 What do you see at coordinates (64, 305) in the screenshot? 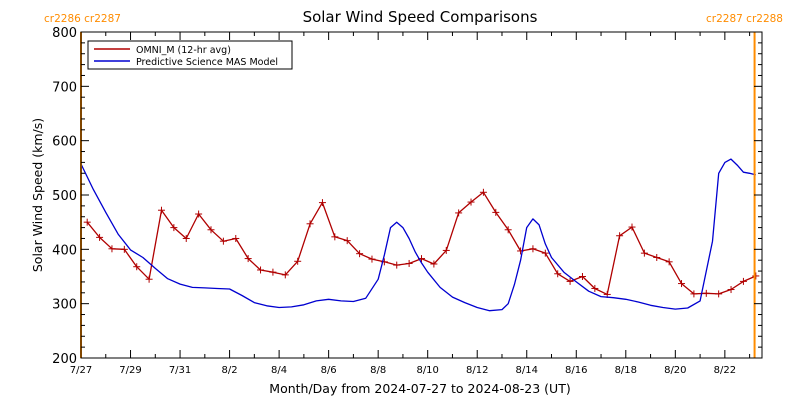
I see `y-tick-label: 300` at bounding box center [64, 305].